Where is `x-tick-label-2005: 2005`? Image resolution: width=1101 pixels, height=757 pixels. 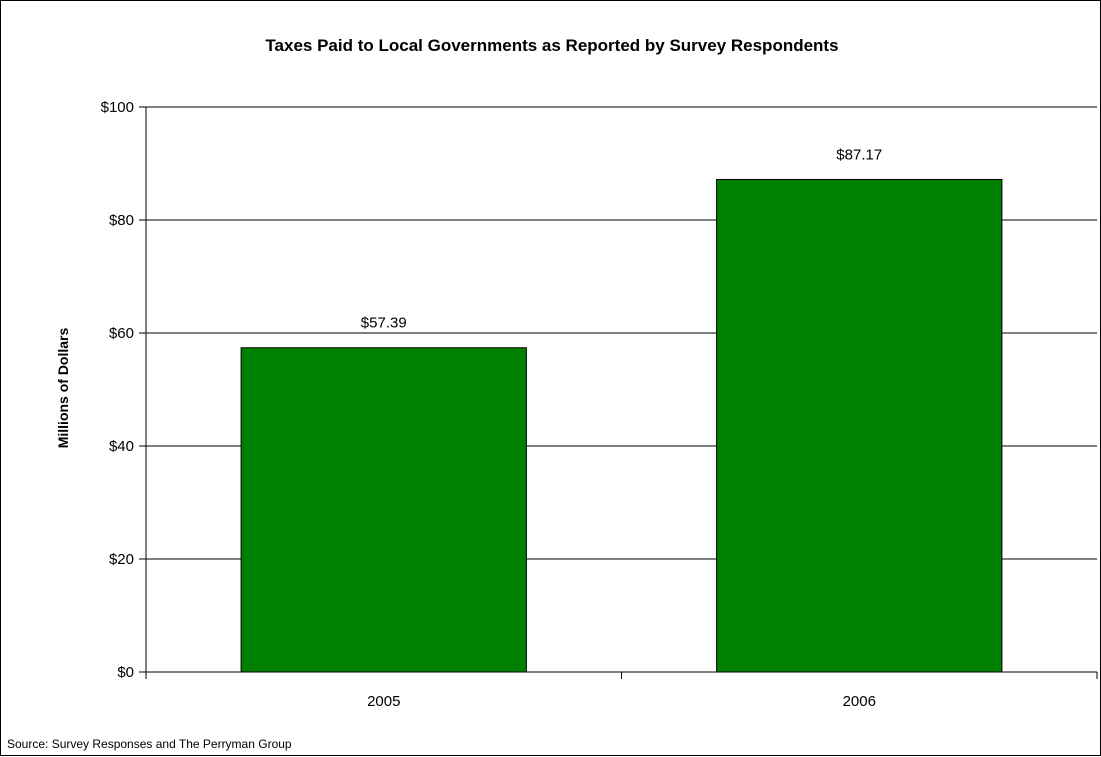 x-tick-label-2005: 2005 is located at coordinates (383, 701).